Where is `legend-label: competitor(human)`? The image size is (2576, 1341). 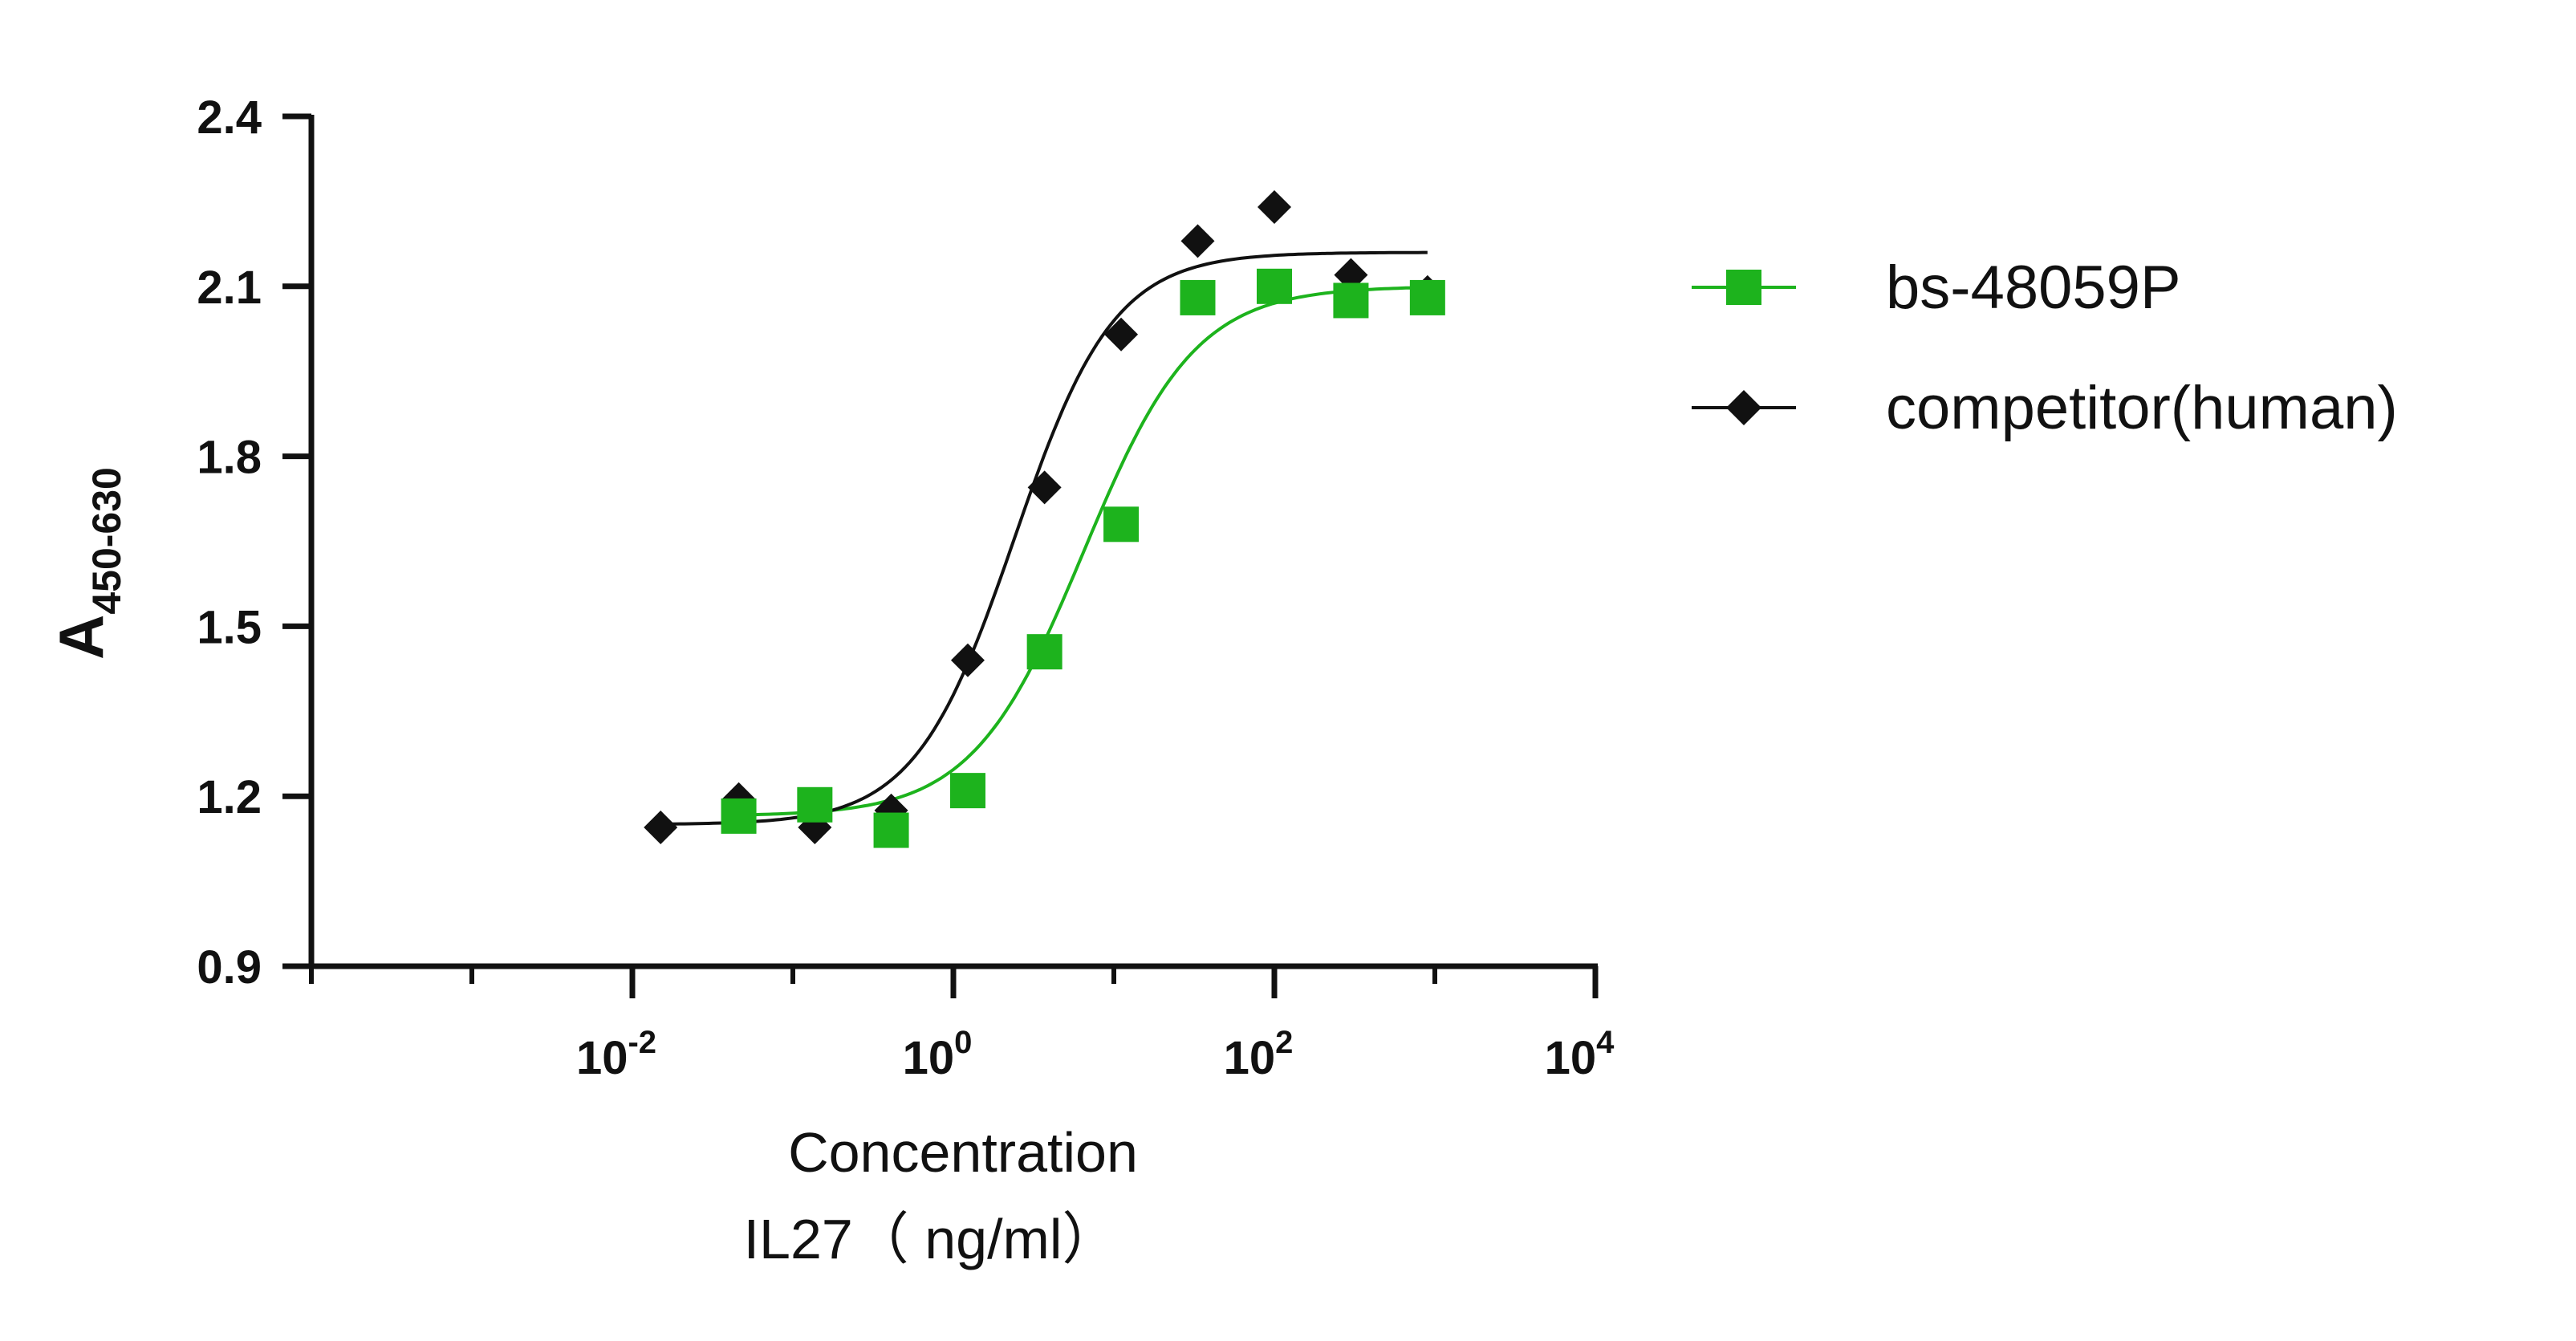 legend-label: competitor(human) is located at coordinates (2142, 408).